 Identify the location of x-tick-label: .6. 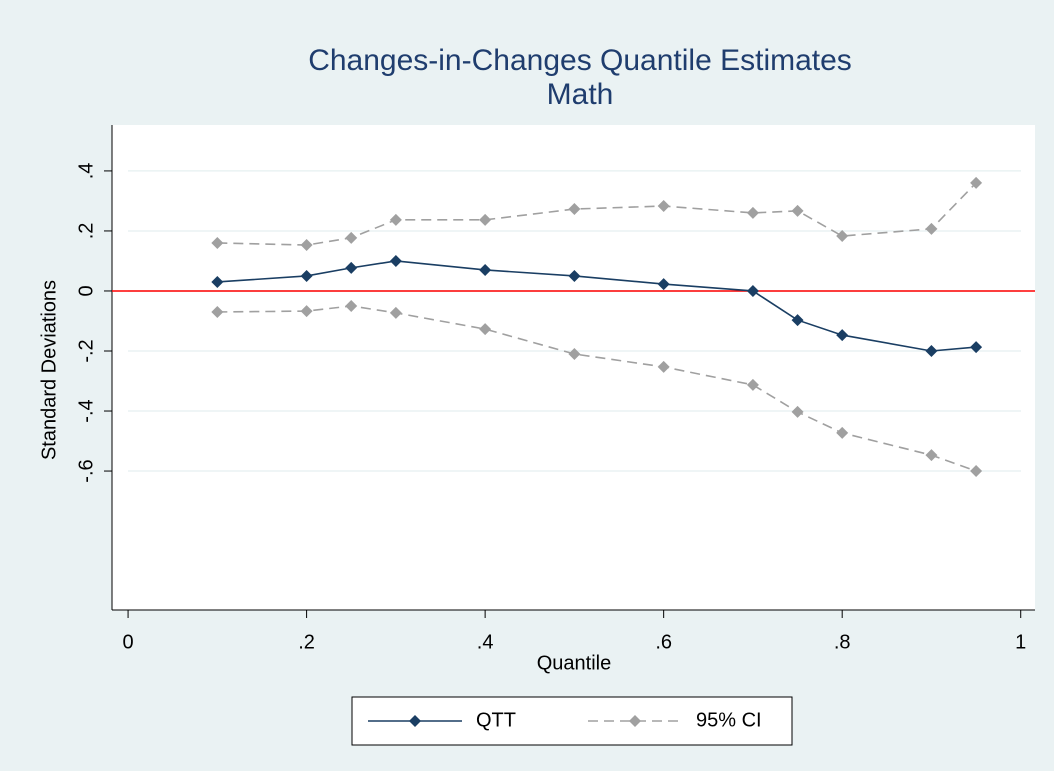
(663, 642).